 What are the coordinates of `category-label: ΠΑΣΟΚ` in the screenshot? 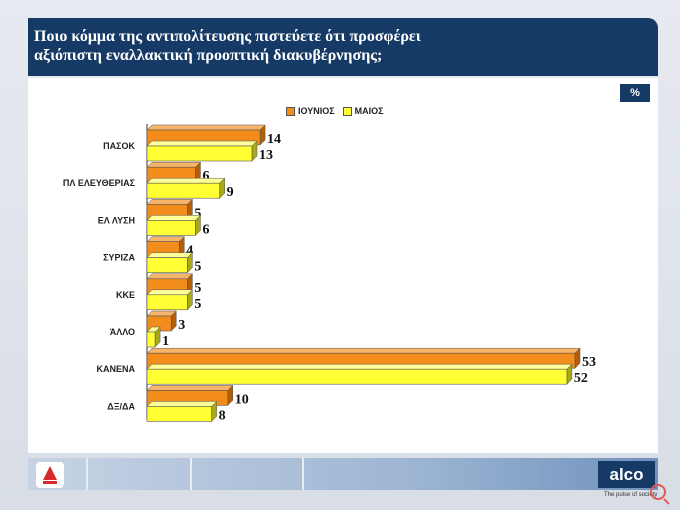 It's located at (119, 146).